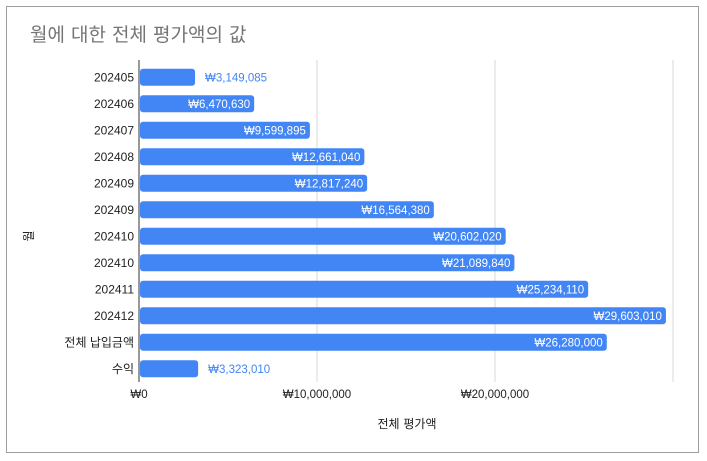  What do you see at coordinates (239, 370) in the screenshot?
I see `bar-data-label: ₩3,323,010` at bounding box center [239, 370].